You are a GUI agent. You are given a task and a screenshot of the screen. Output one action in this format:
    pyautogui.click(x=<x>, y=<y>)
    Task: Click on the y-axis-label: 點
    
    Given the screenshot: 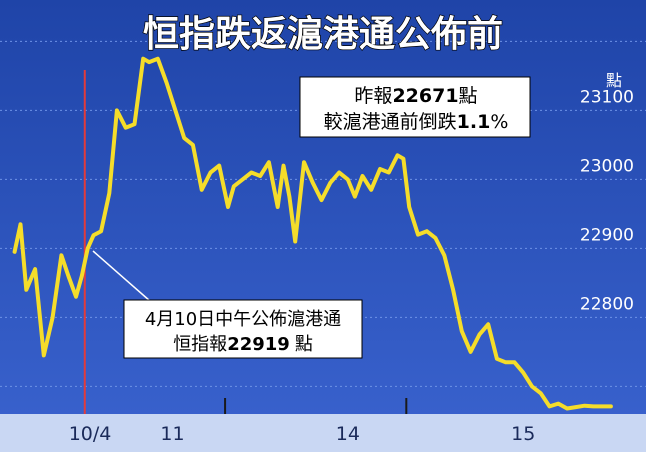 What is the action you would take?
    pyautogui.click(x=614, y=80)
    